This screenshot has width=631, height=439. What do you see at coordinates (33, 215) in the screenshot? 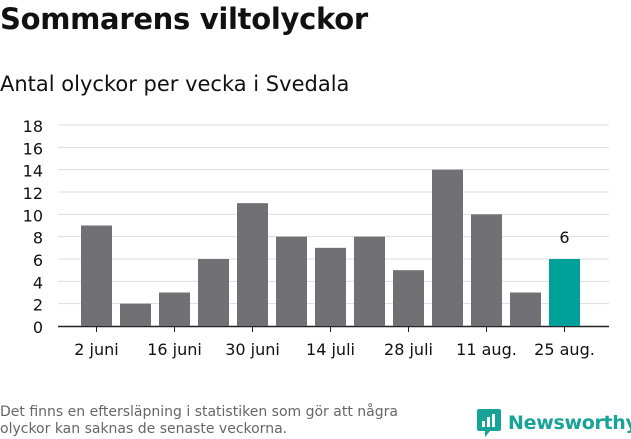
I see `y-tick-label: 10` at bounding box center [33, 215].